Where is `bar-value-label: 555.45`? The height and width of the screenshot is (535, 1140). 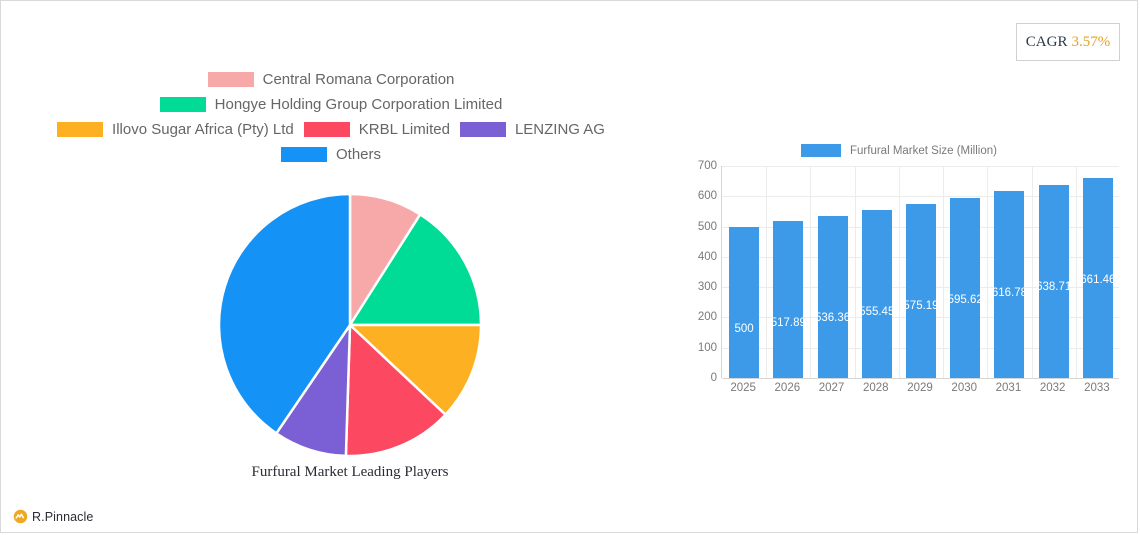
bar-value-label: 555.45 is located at coordinates (877, 311).